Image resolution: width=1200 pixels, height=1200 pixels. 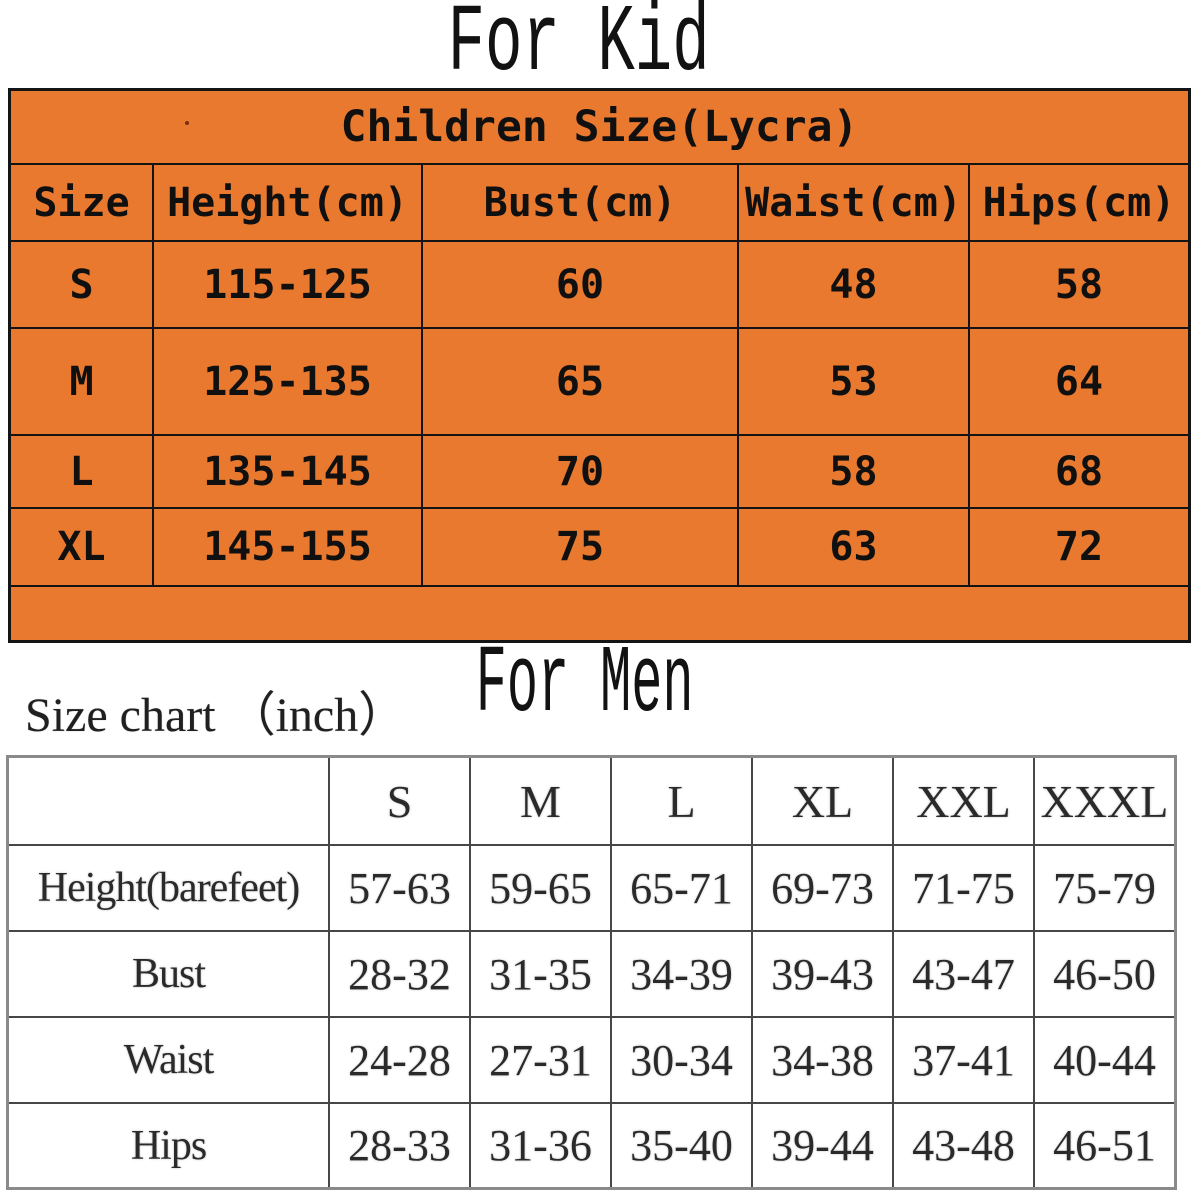 What do you see at coordinates (81, 381) in the screenshot?
I see `kid-table-row-label: M` at bounding box center [81, 381].